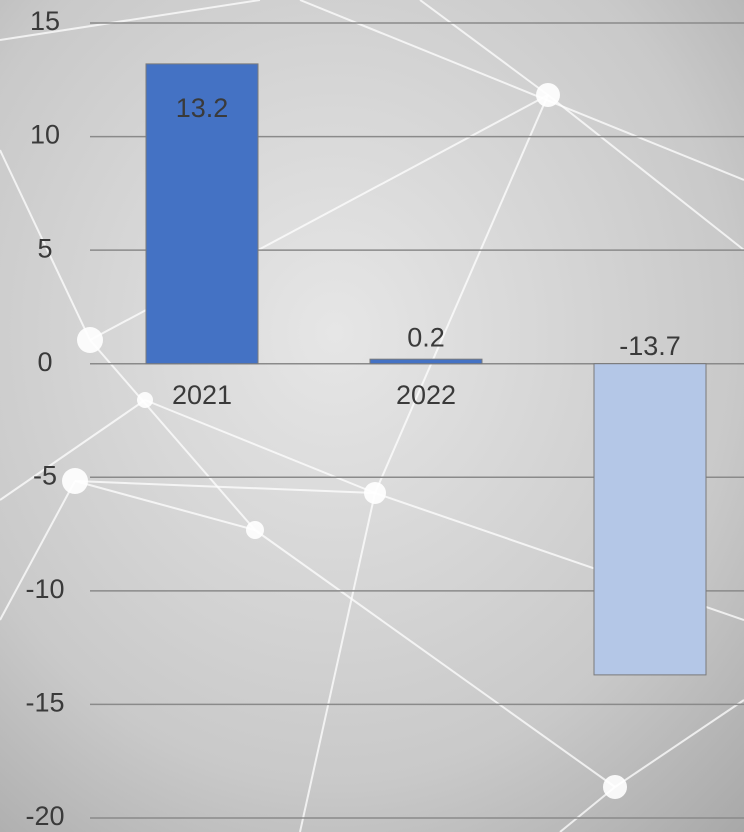 The height and width of the screenshot is (832, 744). I want to click on y-tick-label: 5, so click(44, 248).